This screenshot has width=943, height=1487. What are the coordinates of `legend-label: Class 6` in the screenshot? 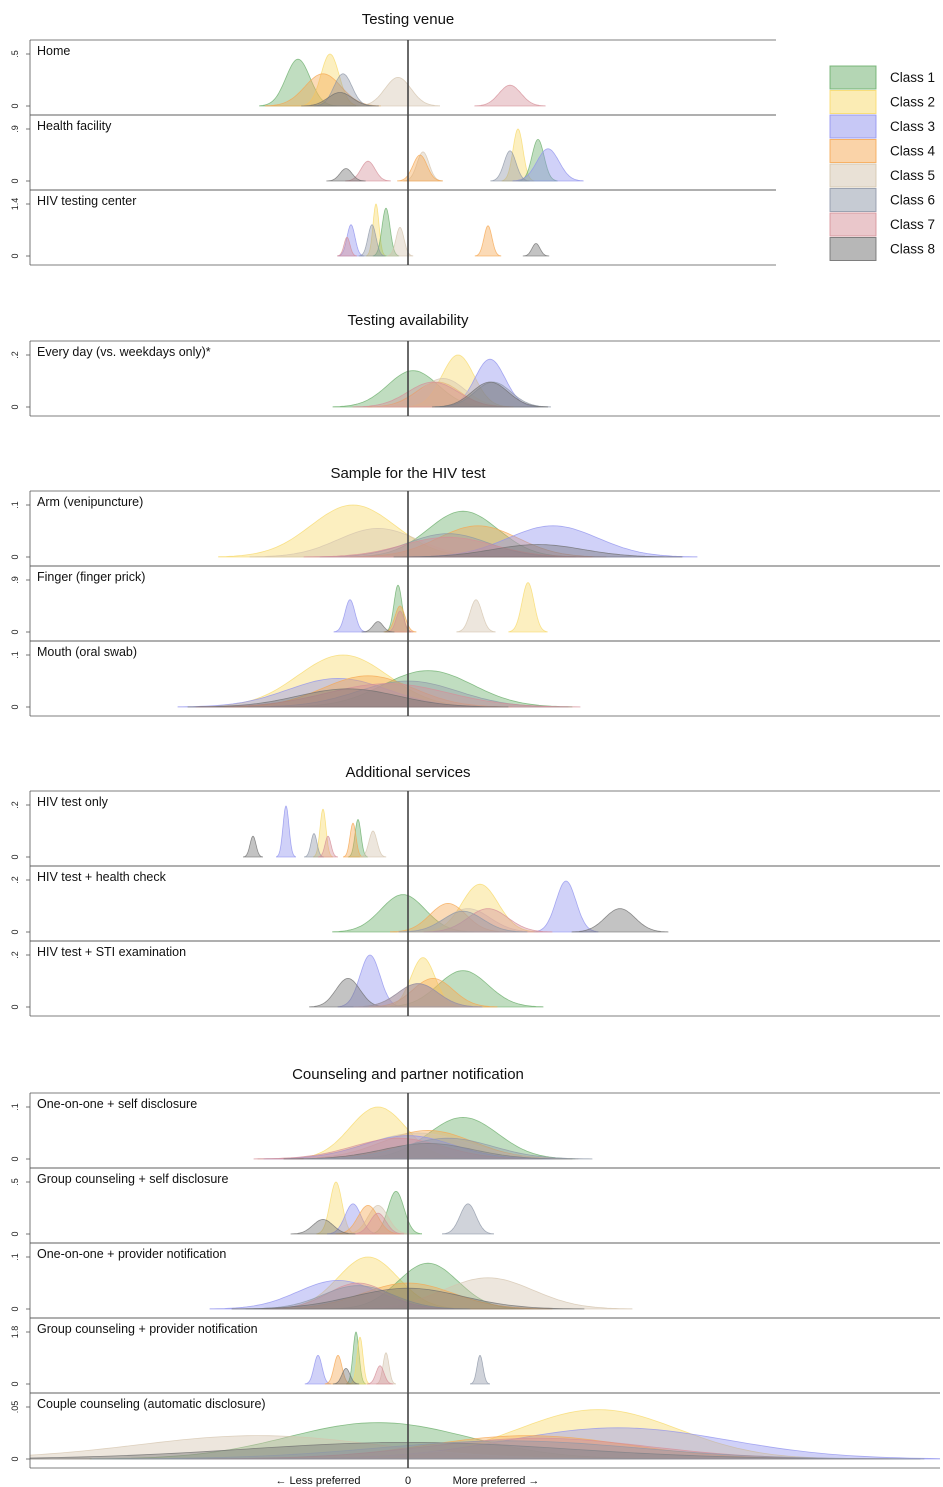 It's located at (912, 200).